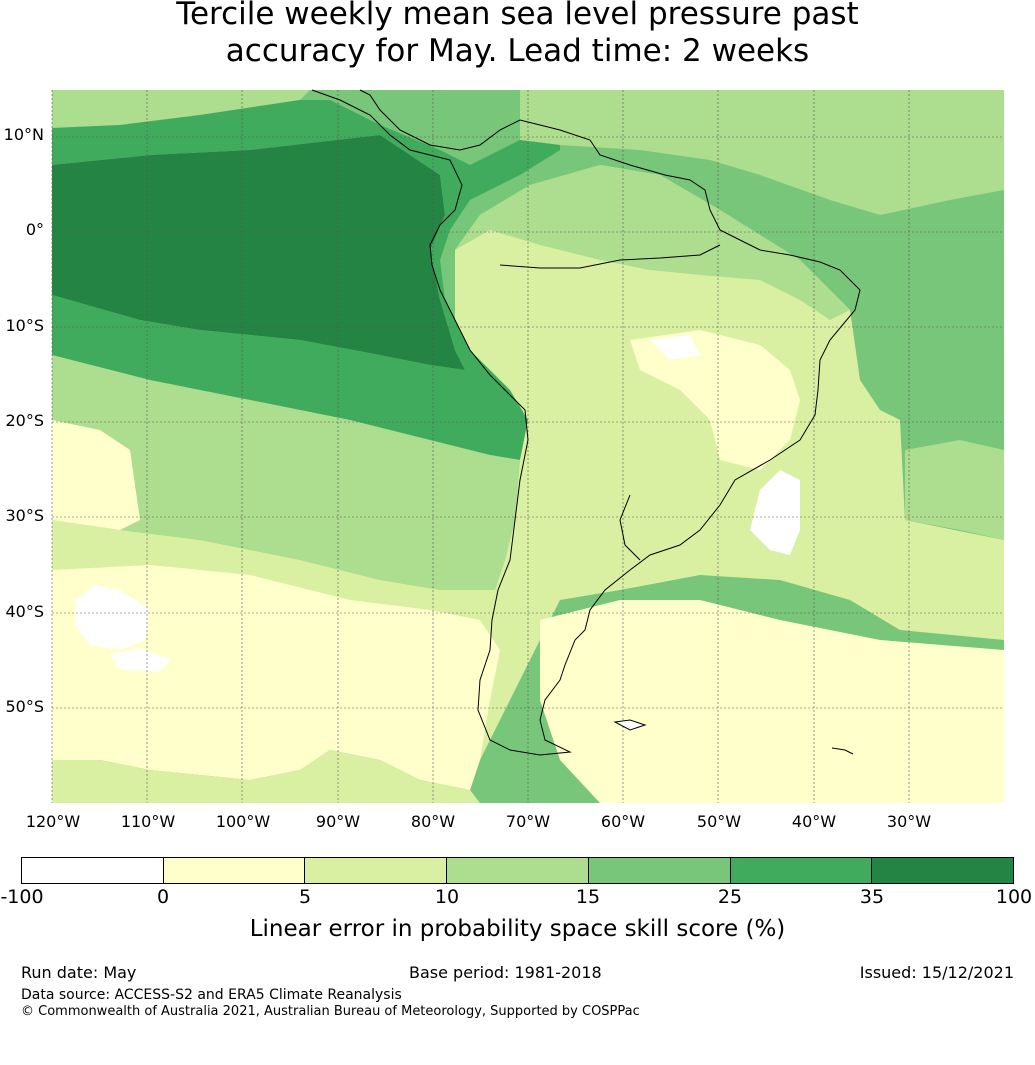  I want to click on lat-label-30s: 30°S, so click(24, 515).